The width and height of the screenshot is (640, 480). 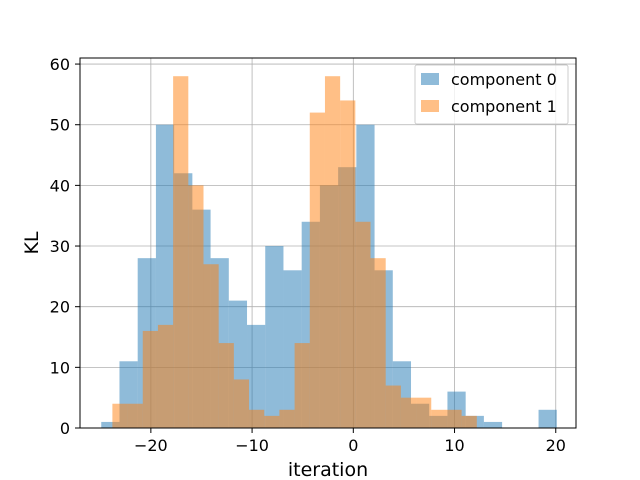 I want to click on y-tick-label: 50, so click(x=60, y=125).